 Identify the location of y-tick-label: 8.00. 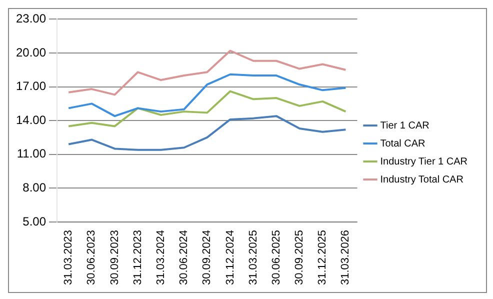
(34, 187).